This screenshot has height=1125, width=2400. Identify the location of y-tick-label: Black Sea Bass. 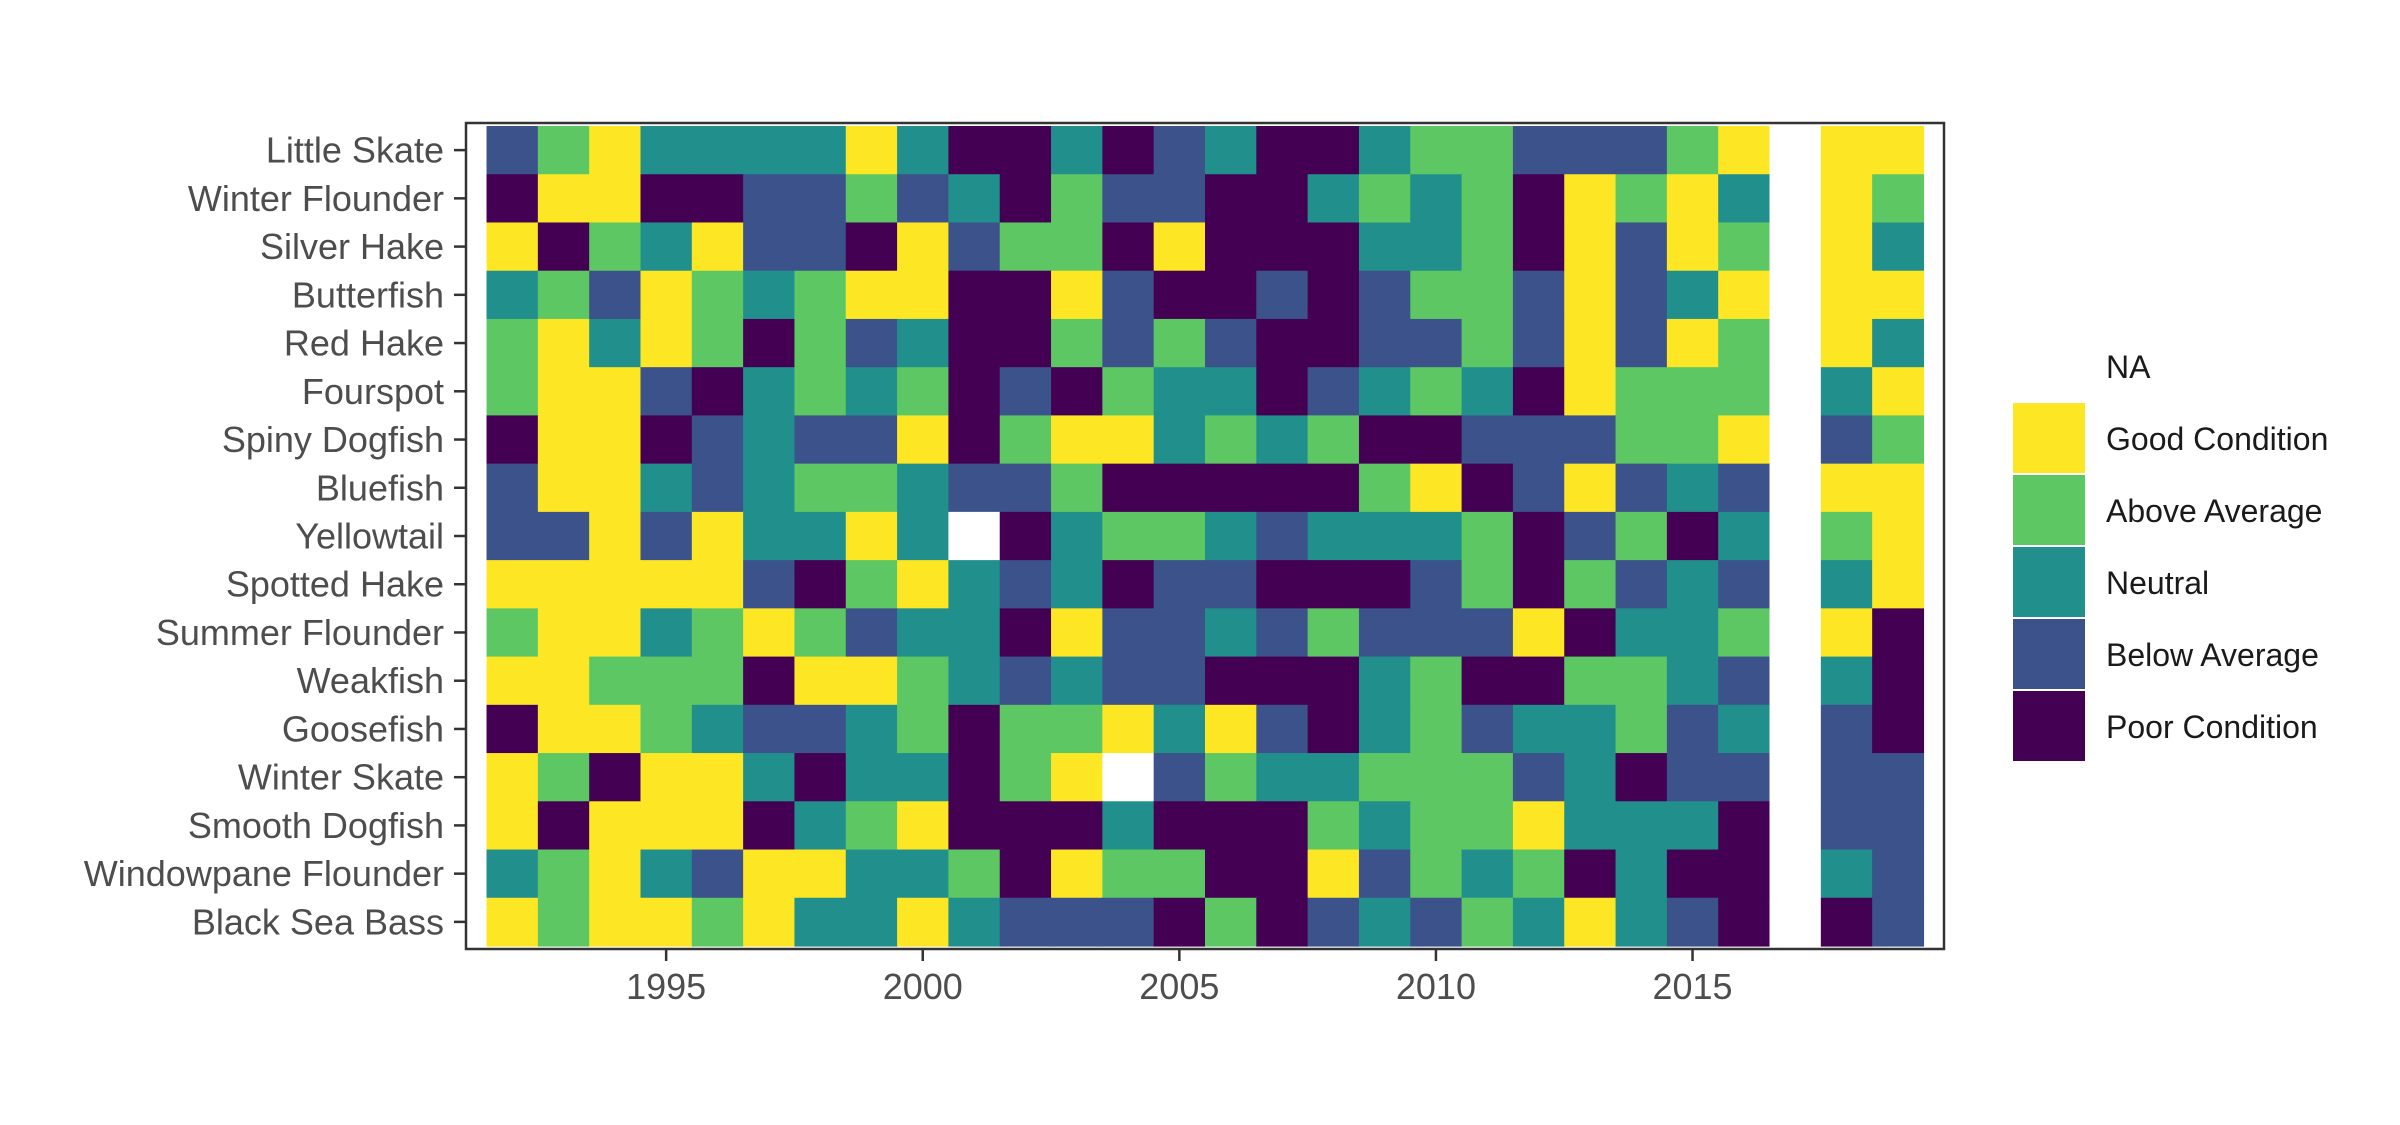
(318, 921).